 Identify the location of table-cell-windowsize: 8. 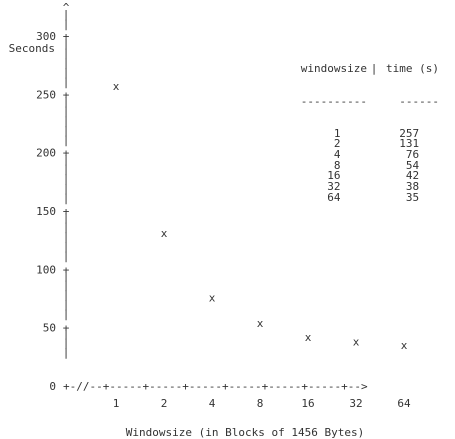
(350, 165).